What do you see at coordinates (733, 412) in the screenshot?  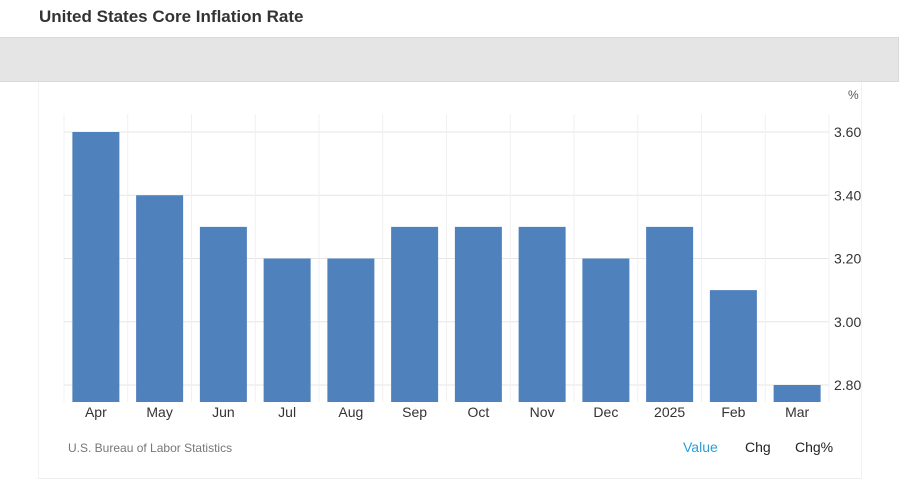 I see `x-tick-label: Feb` at bounding box center [733, 412].